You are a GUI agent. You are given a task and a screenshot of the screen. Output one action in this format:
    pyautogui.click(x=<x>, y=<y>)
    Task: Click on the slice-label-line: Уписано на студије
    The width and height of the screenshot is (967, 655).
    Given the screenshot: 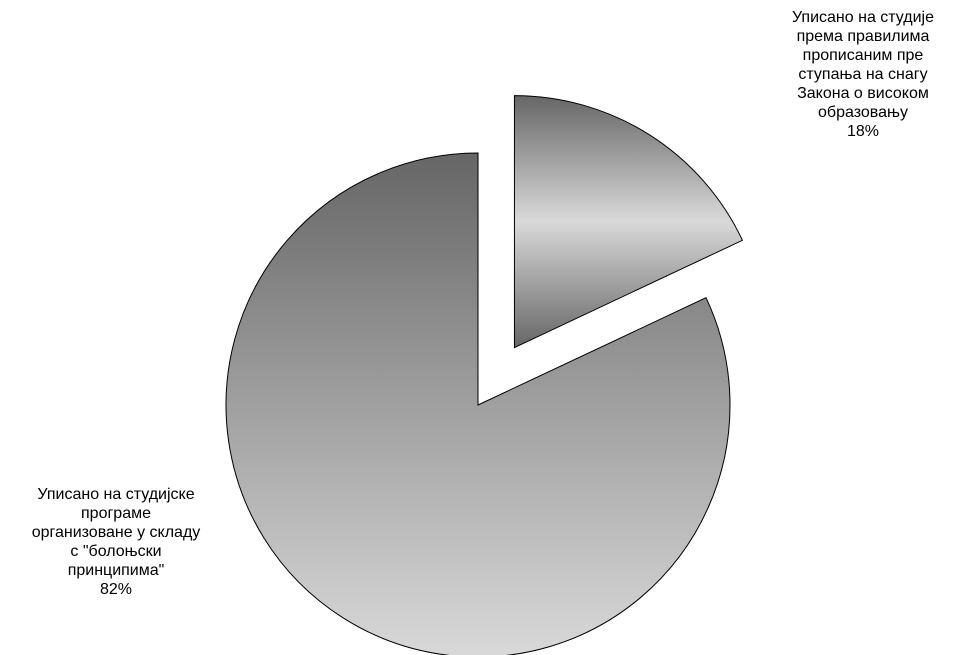 What is the action you would take?
    pyautogui.click(x=862, y=17)
    